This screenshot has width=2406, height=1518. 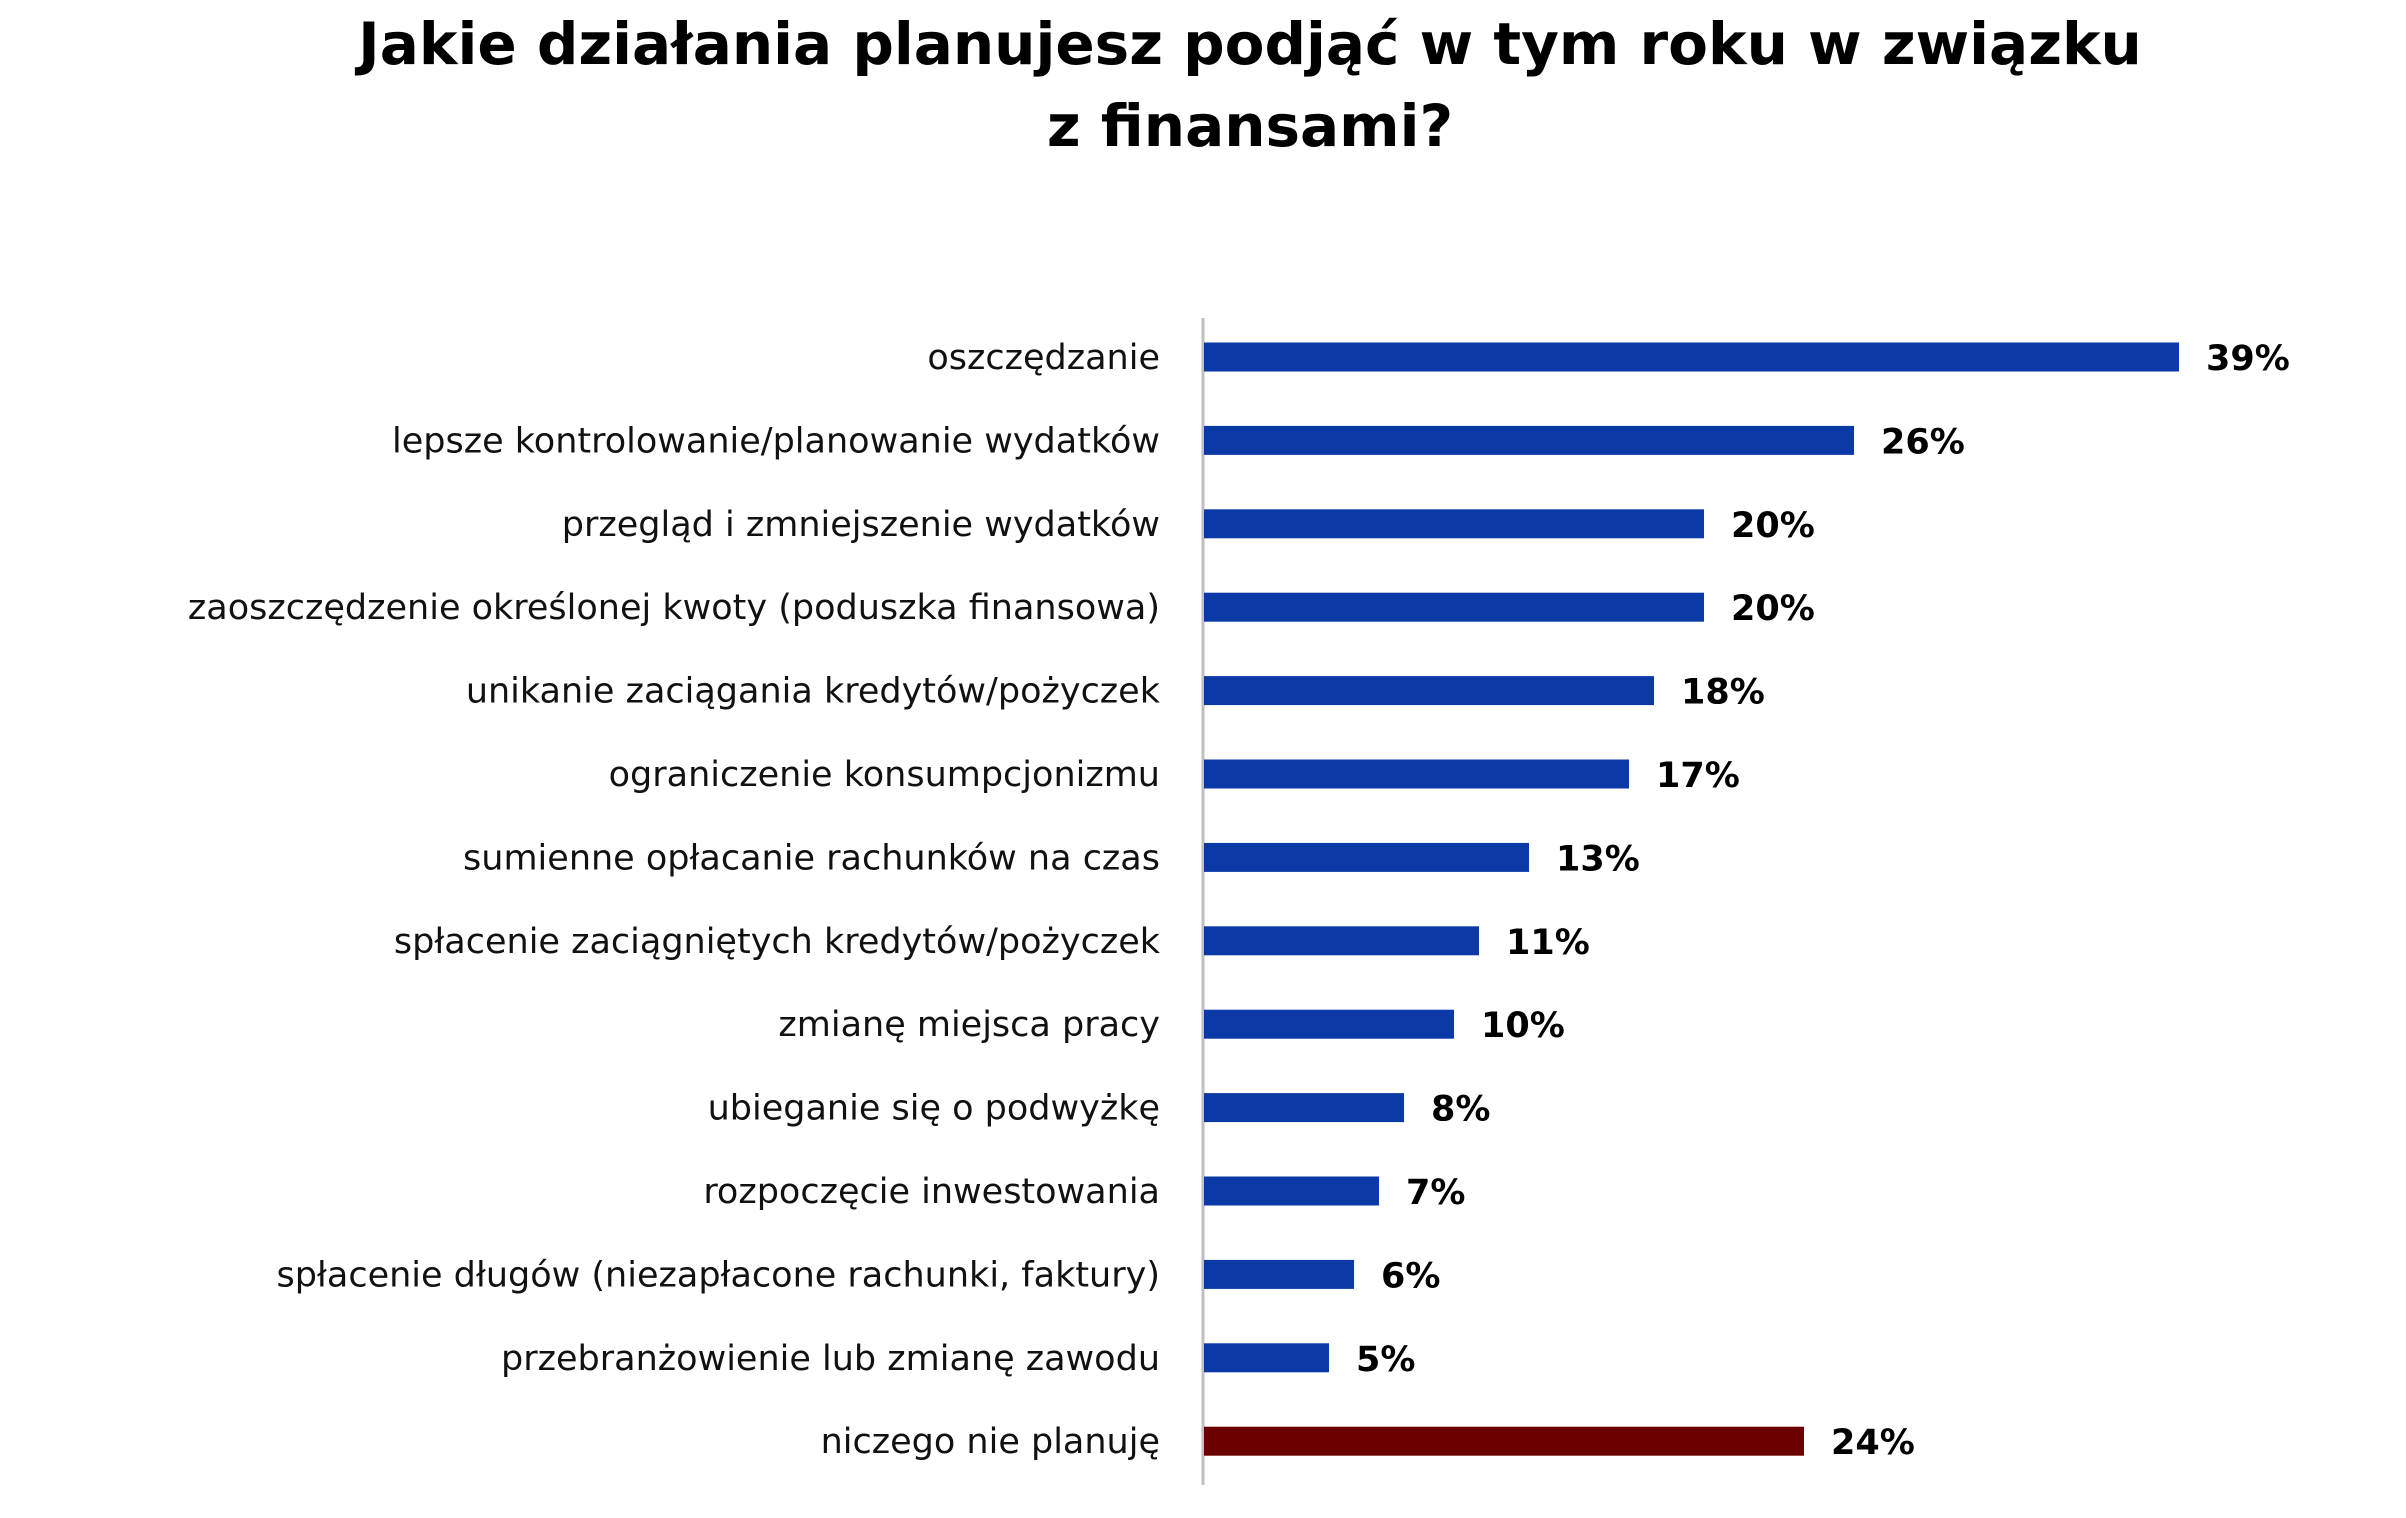 I want to click on category-label: zmianę miejsca pracy, so click(x=969, y=1025).